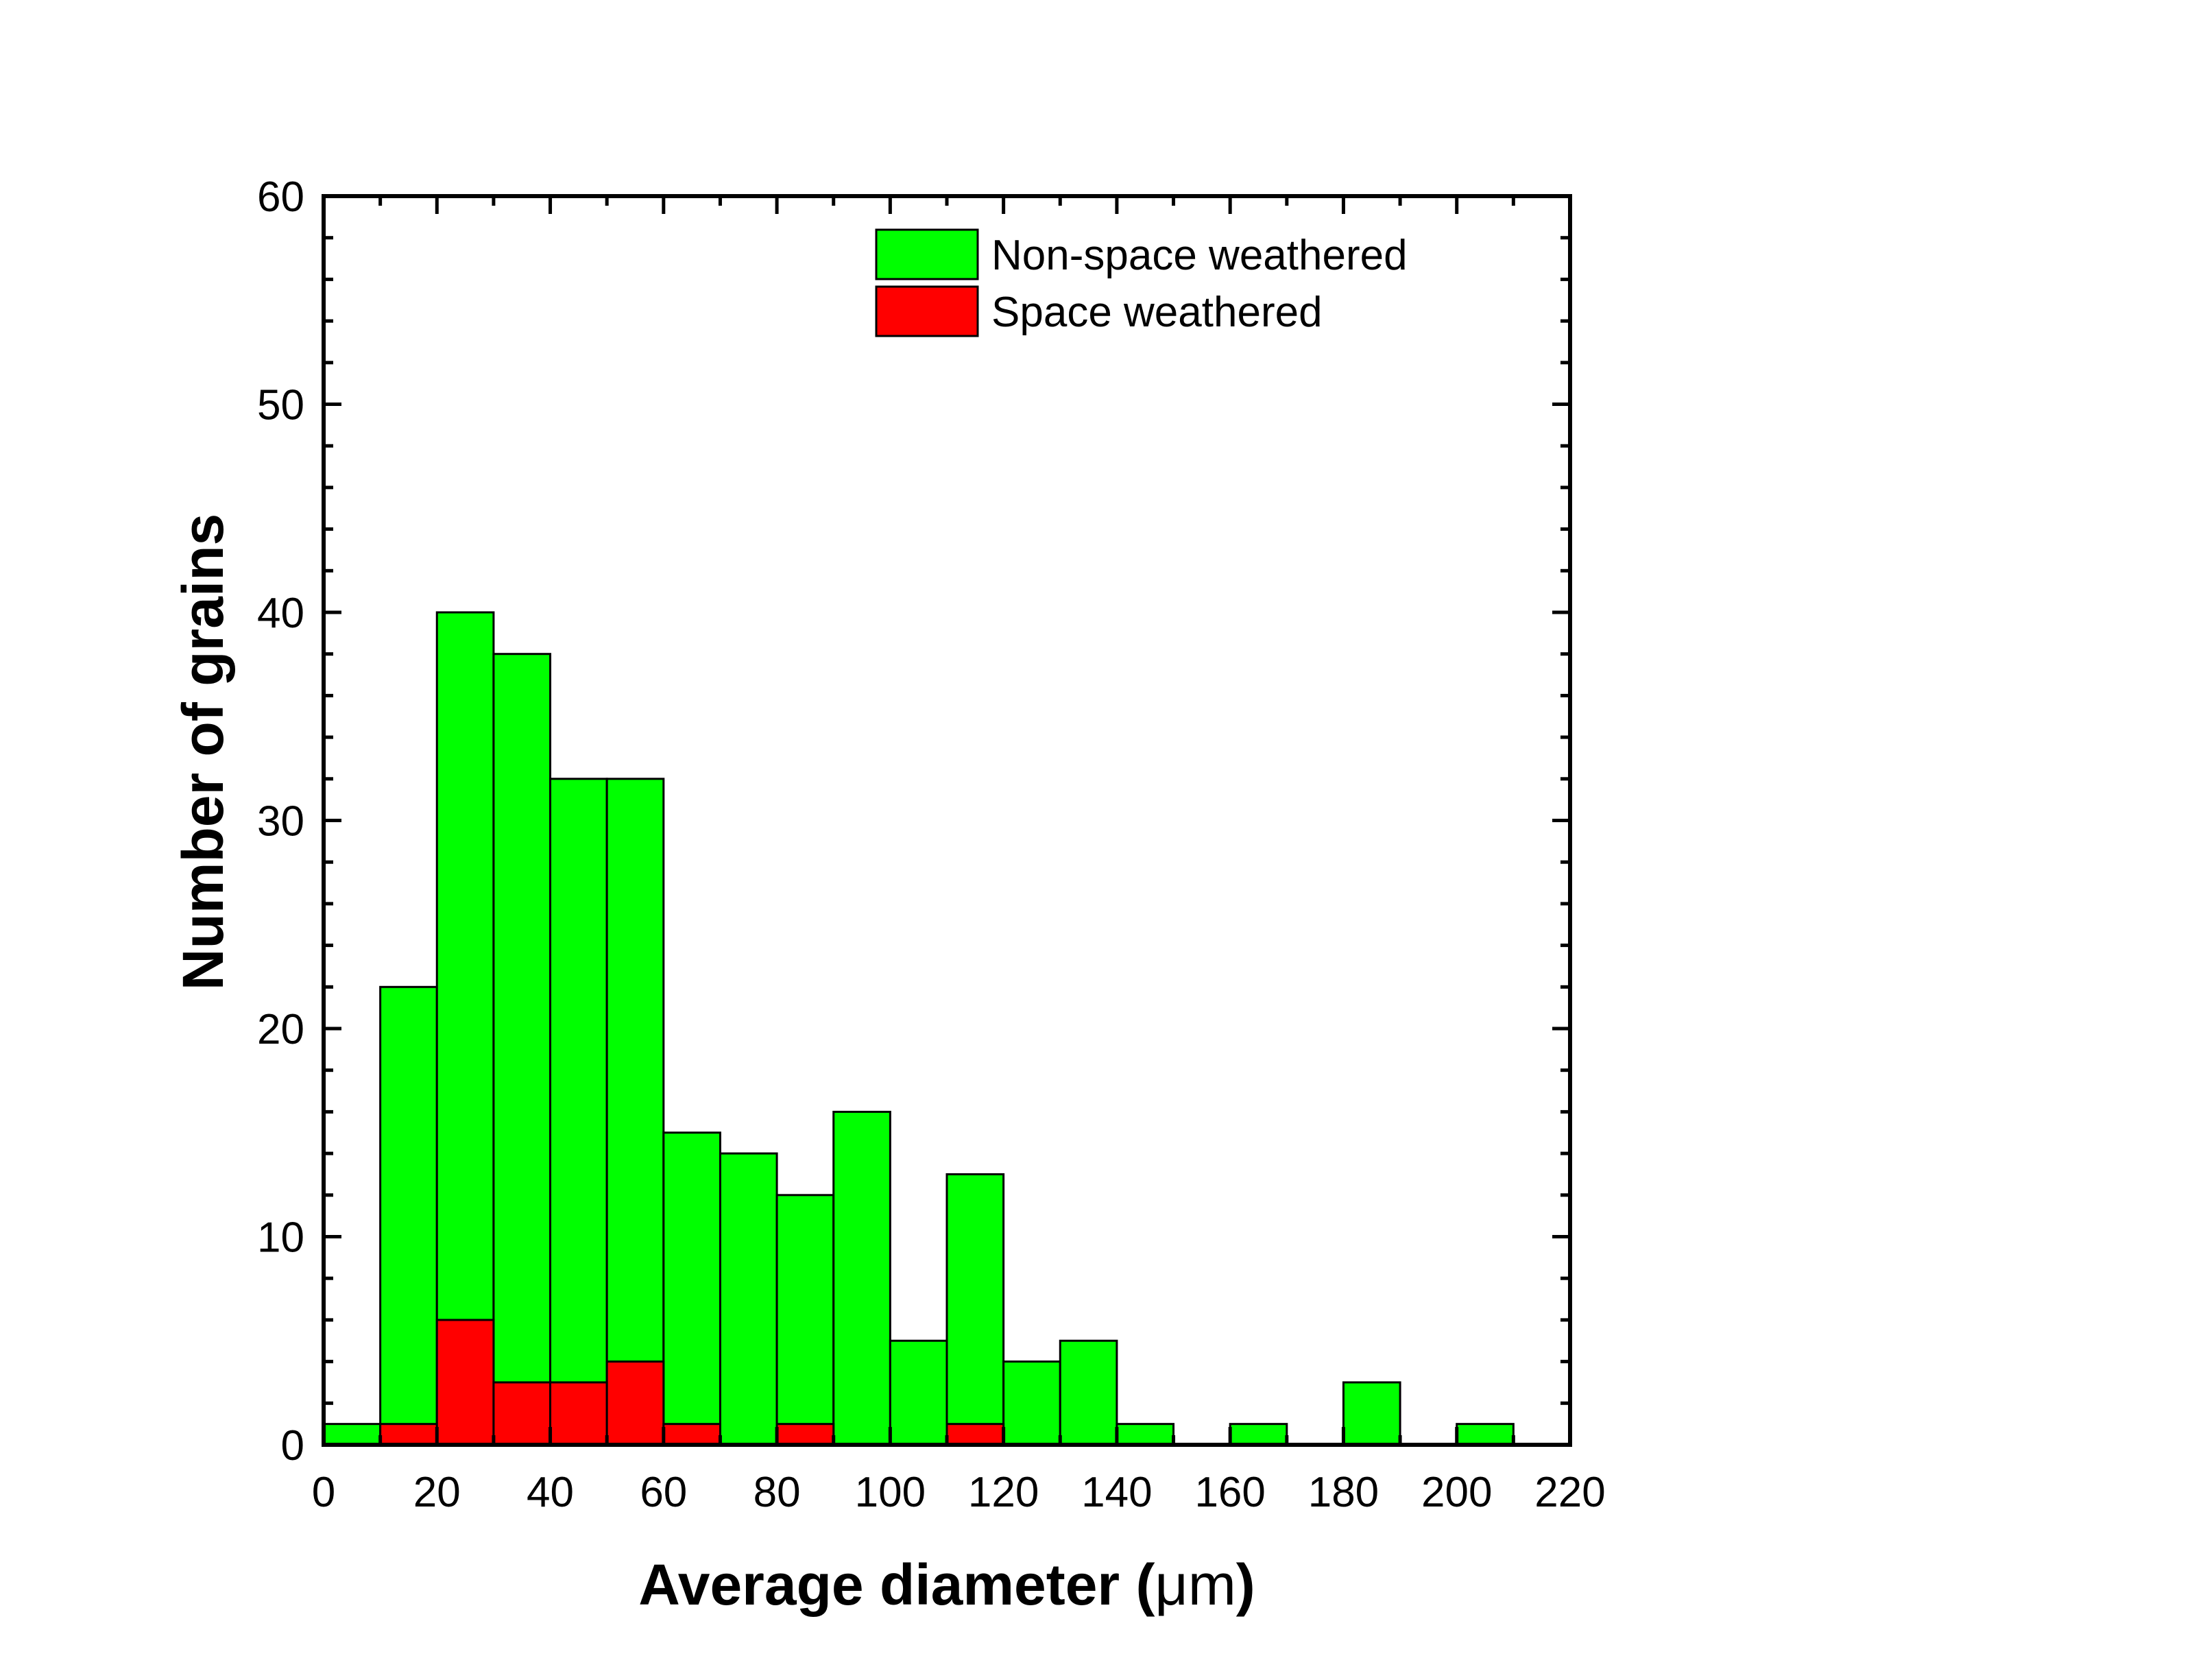 This screenshot has width=2194, height=1680. What do you see at coordinates (1229, 1492) in the screenshot?
I see `x-tick-label-160: 160` at bounding box center [1229, 1492].